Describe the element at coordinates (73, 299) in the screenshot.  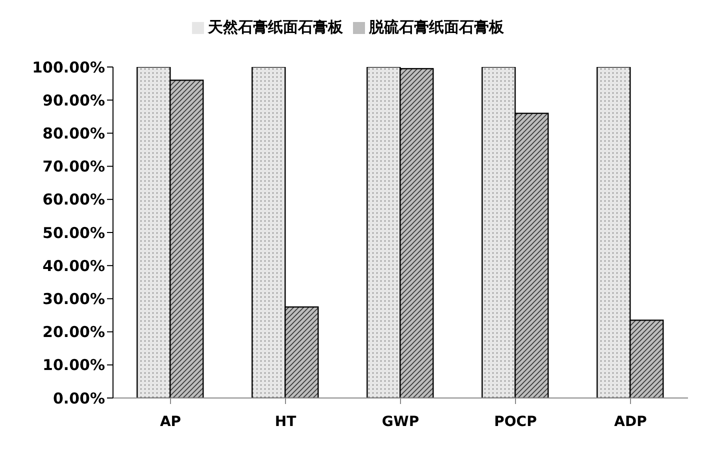
I see `y-tick-label: 30.00%` at that location.